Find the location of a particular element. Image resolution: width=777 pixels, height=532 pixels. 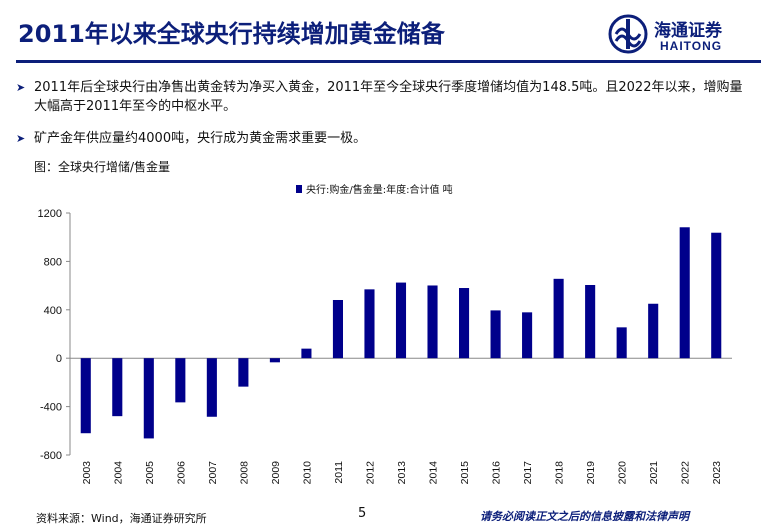

x-tick-label: 2004 is located at coordinates (118, 473).